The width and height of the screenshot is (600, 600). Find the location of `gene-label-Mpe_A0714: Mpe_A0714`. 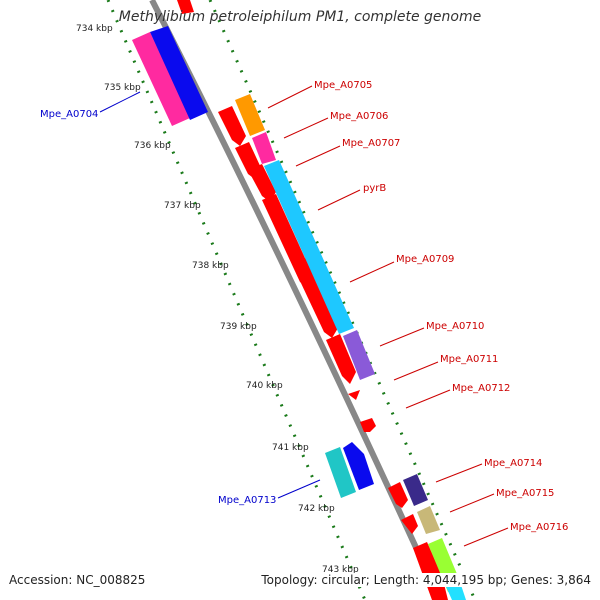

gene-label-Mpe_A0714: Mpe_A0714 is located at coordinates (513, 463).